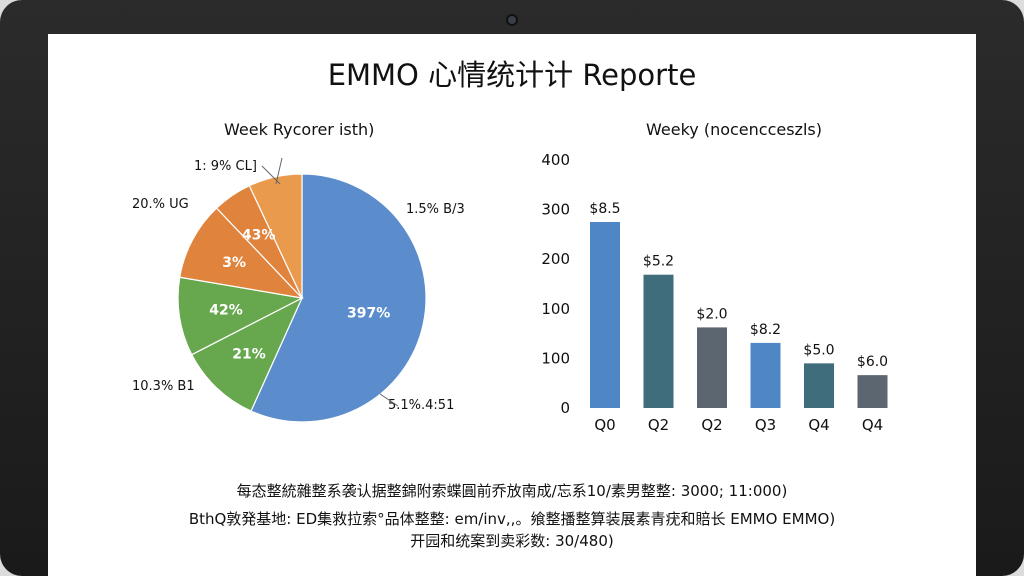 The image size is (1024, 576). What do you see at coordinates (163, 386) in the screenshot?
I see `pie-outer-label: 10.3% B1` at bounding box center [163, 386].